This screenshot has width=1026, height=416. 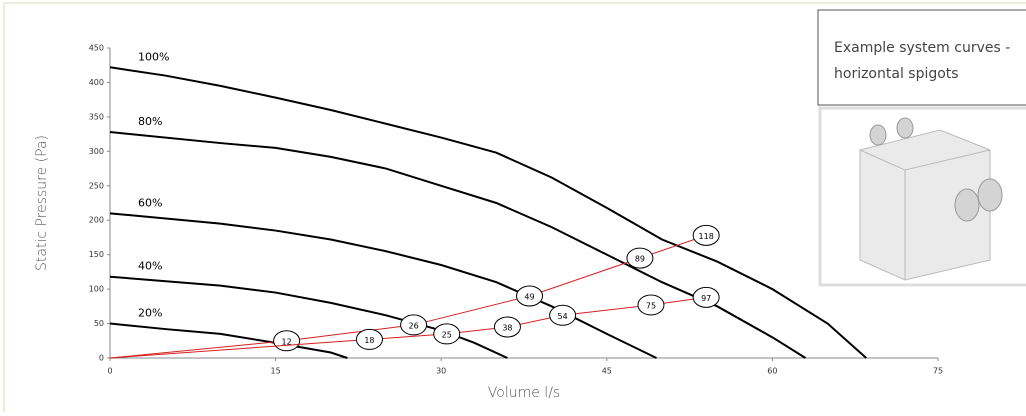 I want to click on y-tick-label: 300, so click(x=96, y=151).